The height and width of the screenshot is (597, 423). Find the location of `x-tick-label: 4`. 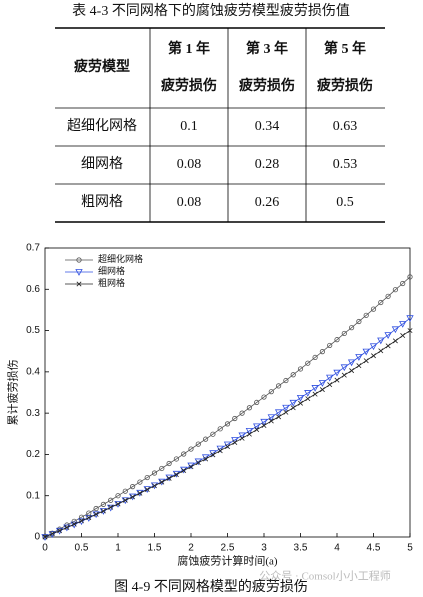

x-tick-label: 4 is located at coordinates (337, 548).